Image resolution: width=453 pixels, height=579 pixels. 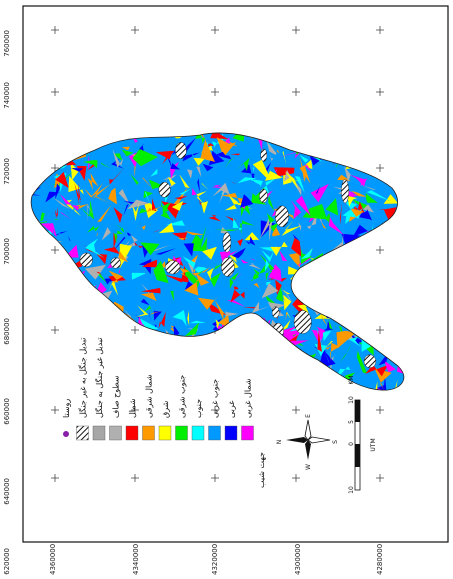 What do you see at coordinates (351, 444) in the screenshot?
I see `scale-tick: 0` at bounding box center [351, 444].